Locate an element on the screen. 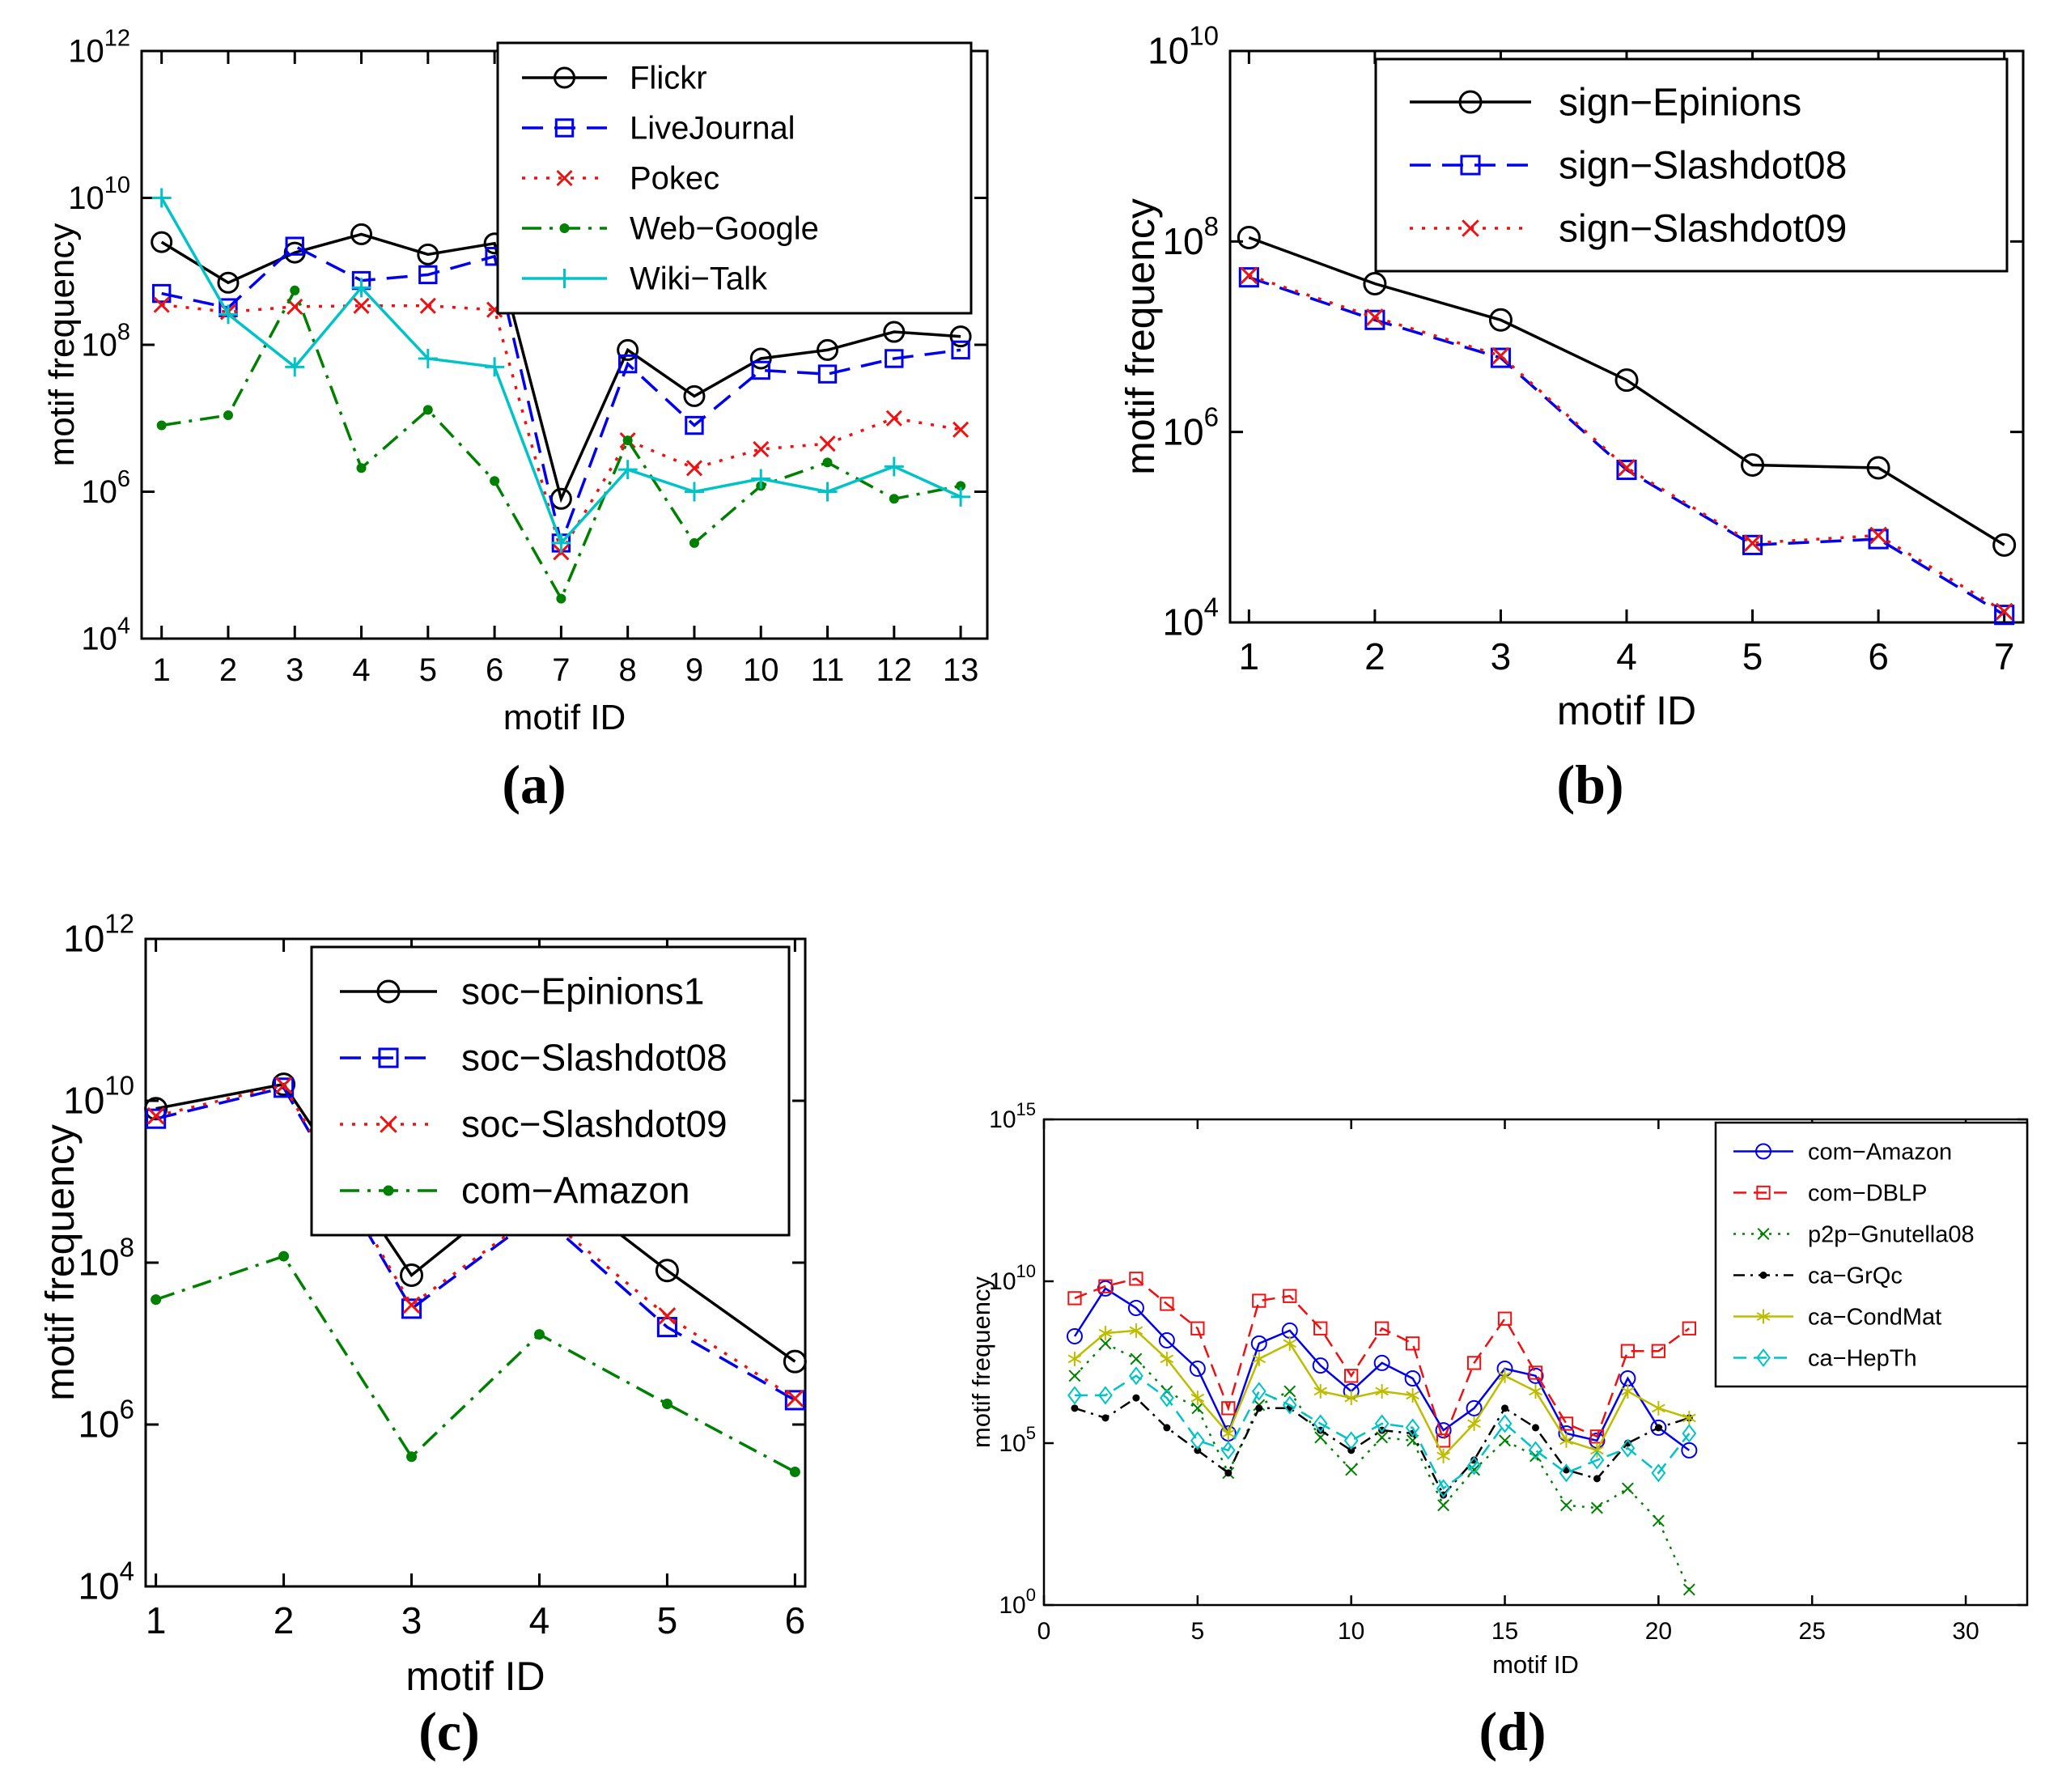 This screenshot has width=2062, height=1792. legend-item-ca-grqc: ca−GrQc is located at coordinates (1818, 1276).